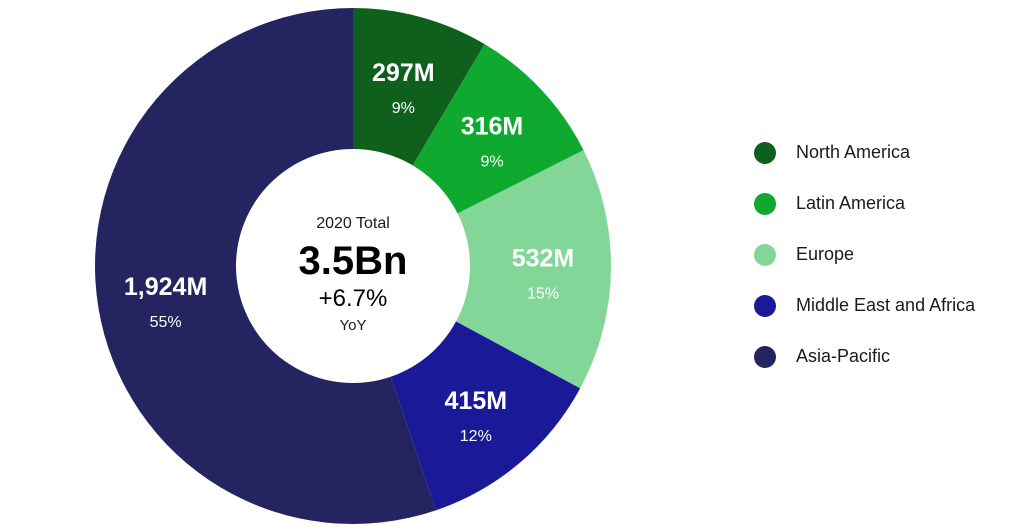 This screenshot has width=1024, height=531. What do you see at coordinates (353, 261) in the screenshot?
I see `center-total: 3.5Bn` at bounding box center [353, 261].